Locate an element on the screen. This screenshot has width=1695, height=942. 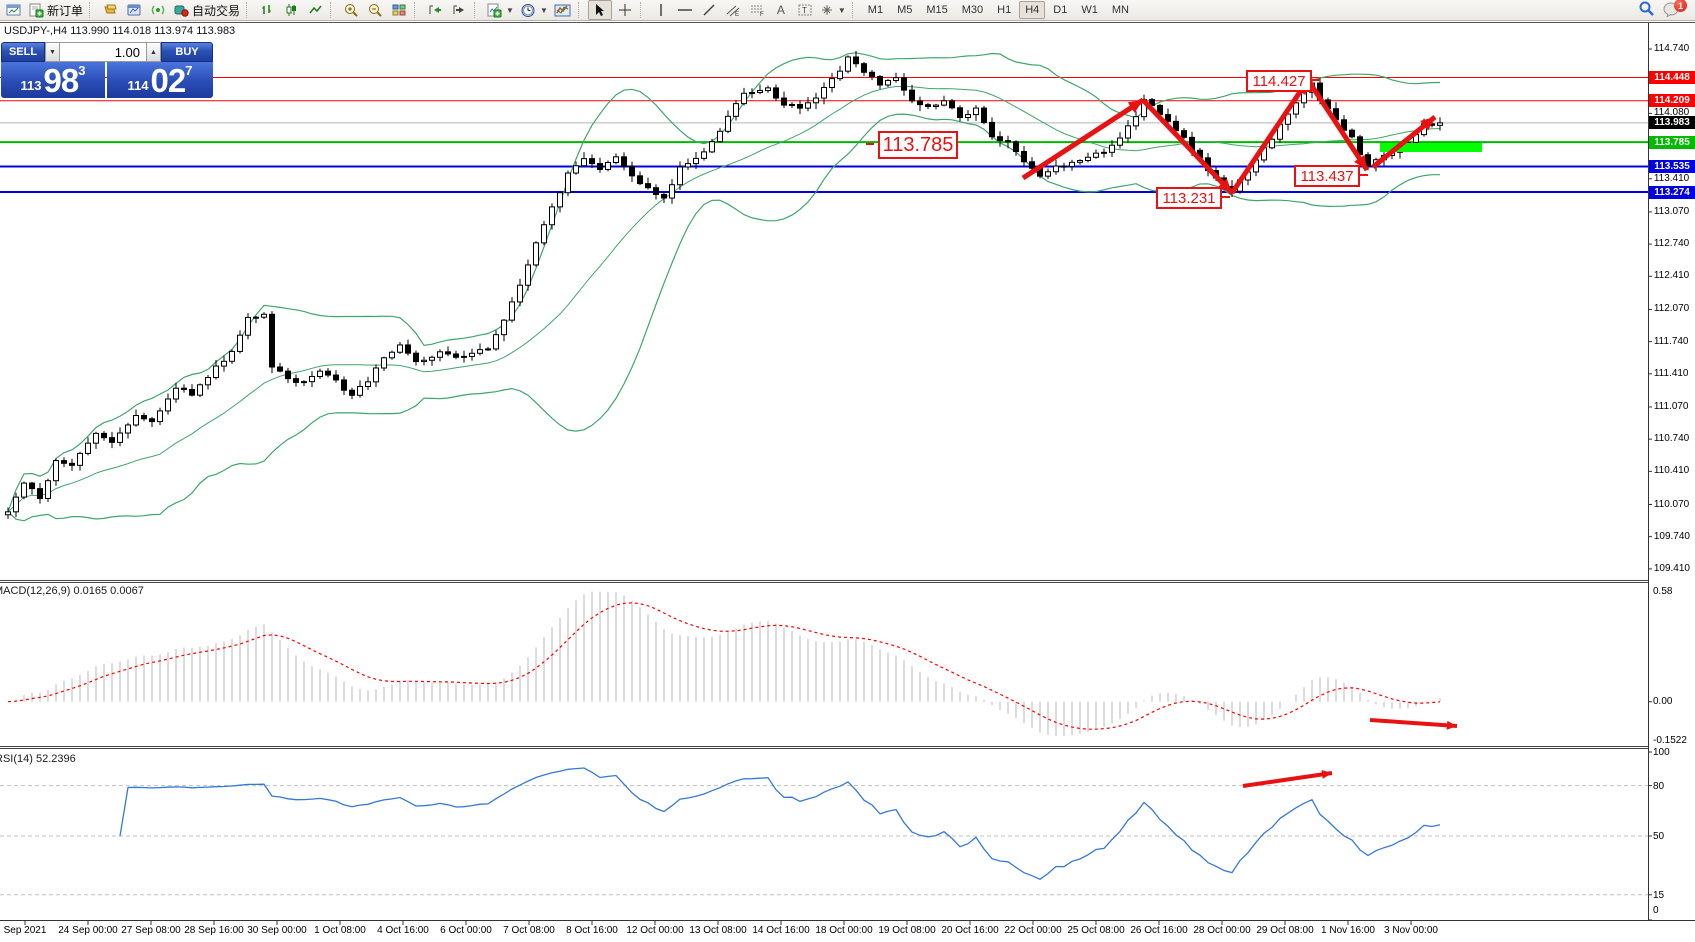
candle-chart-icon is located at coordinates (291, 10).